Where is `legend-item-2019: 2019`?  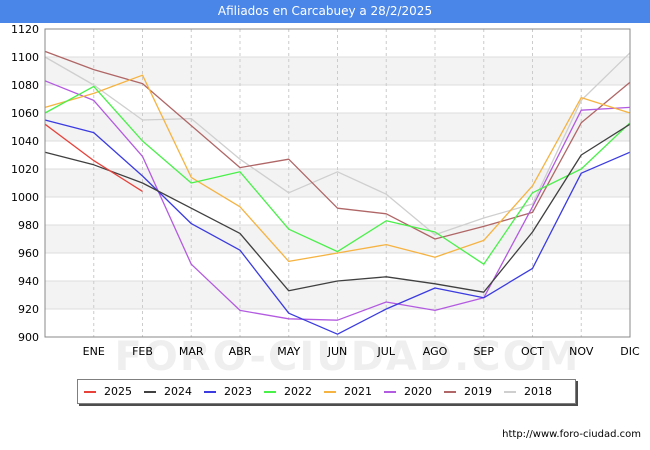
legend-item-2019: 2019 is located at coordinates (468, 391).